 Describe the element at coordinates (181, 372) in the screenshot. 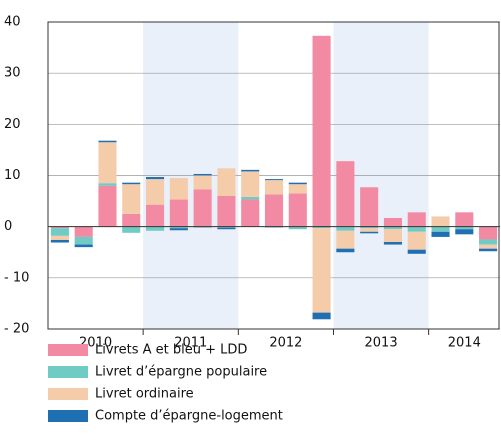

I see `legend-label: Livret d’épargne populaire` at that location.